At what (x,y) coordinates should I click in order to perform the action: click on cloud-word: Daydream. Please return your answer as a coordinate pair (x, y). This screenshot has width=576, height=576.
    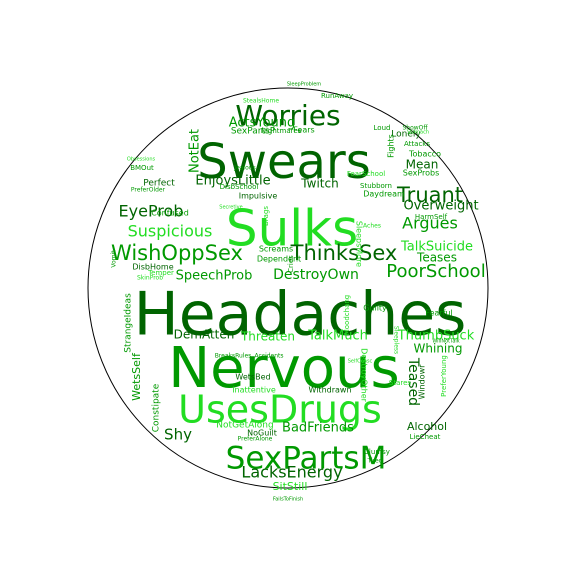
    Looking at the image, I should click on (384, 194).